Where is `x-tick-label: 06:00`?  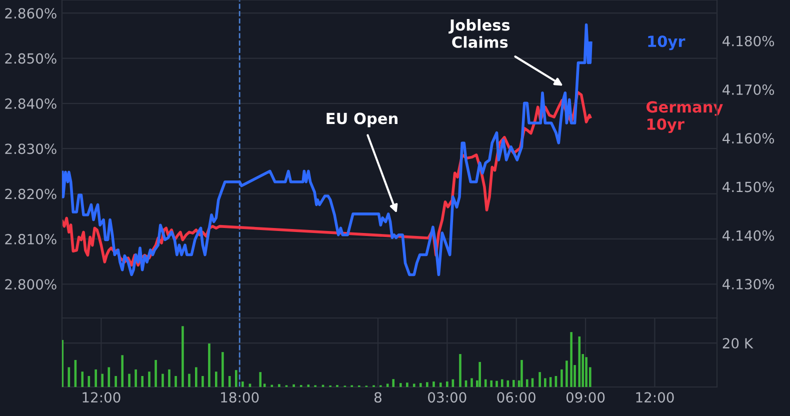 x-tick-label: 06:00 is located at coordinates (516, 397).